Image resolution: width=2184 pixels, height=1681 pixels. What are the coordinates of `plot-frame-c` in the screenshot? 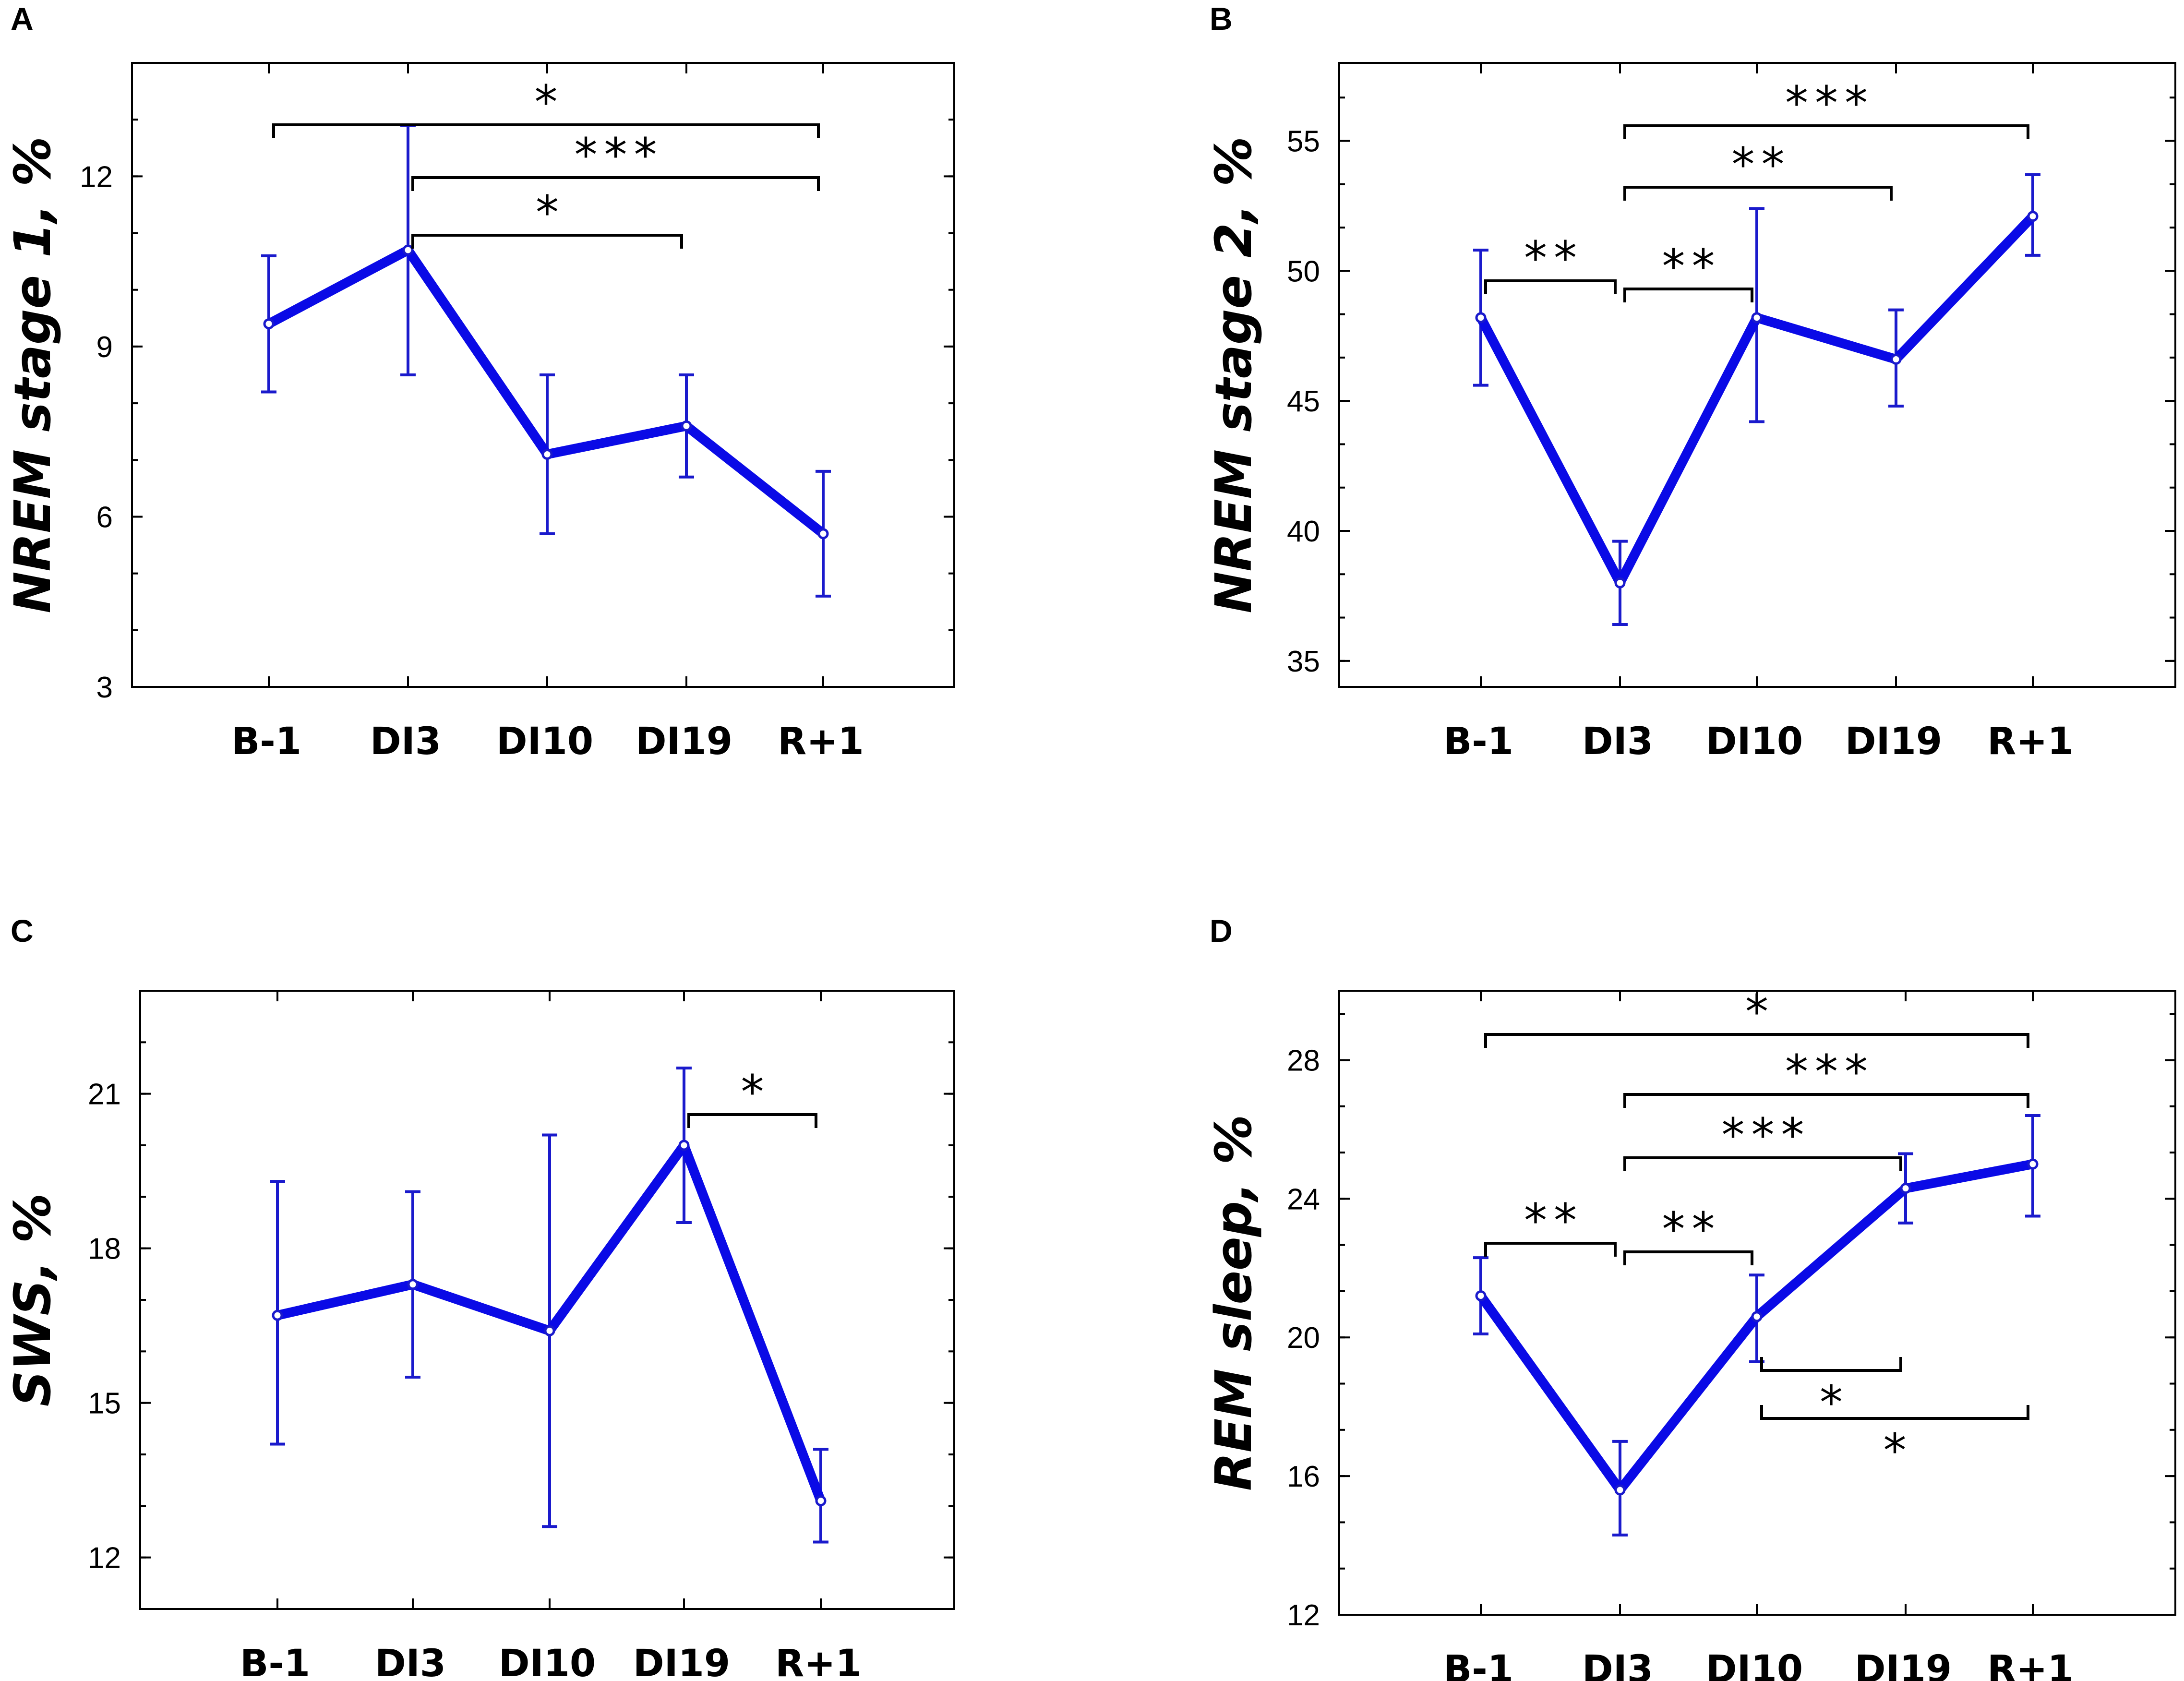 It's located at (547, 1300).